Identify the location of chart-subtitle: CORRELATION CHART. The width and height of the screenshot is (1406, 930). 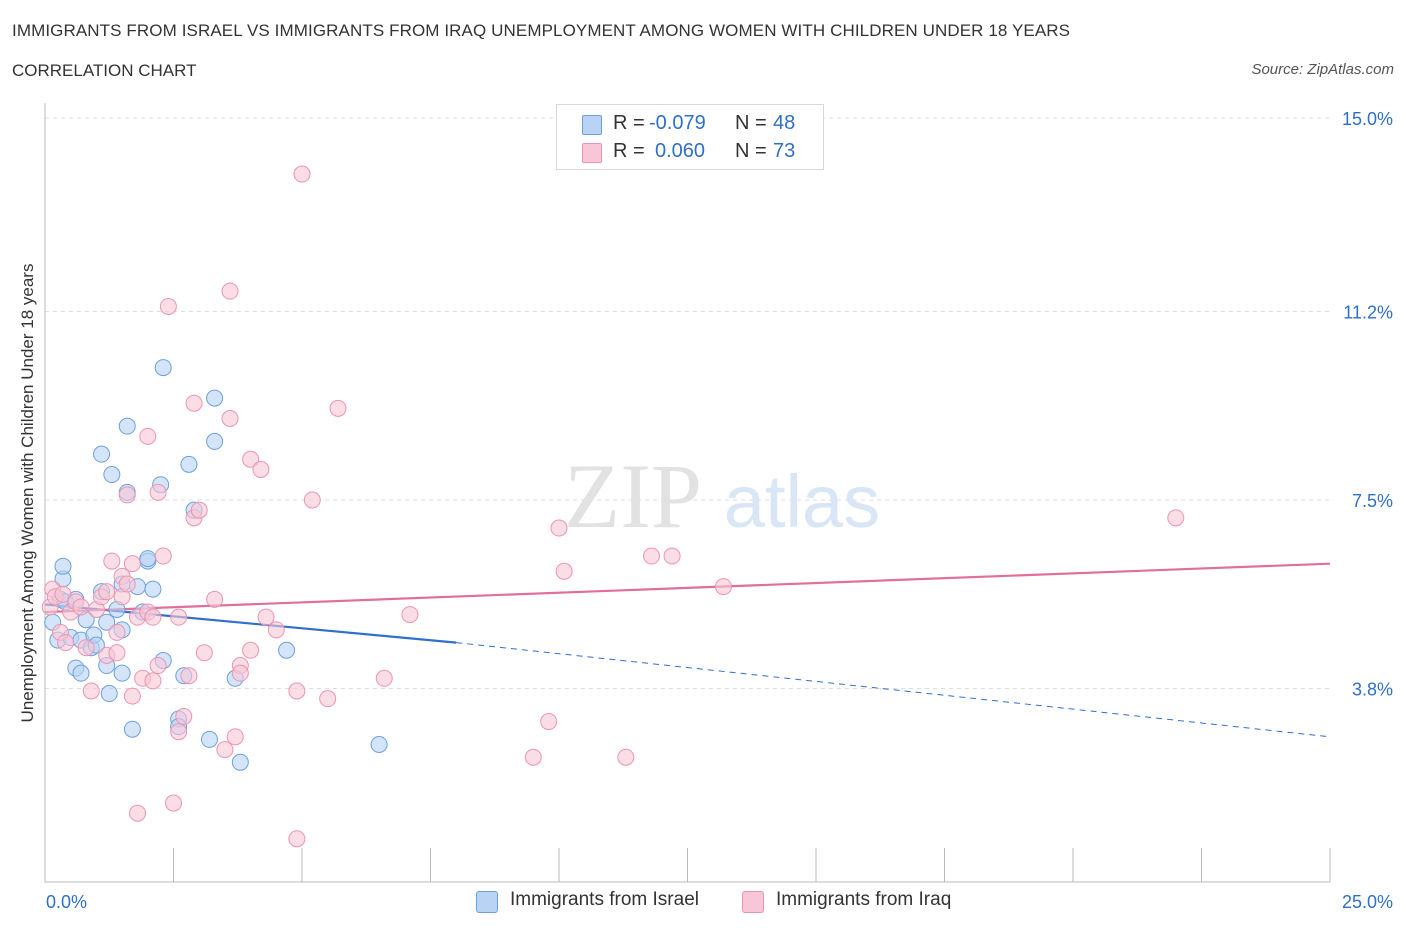
(104, 70).